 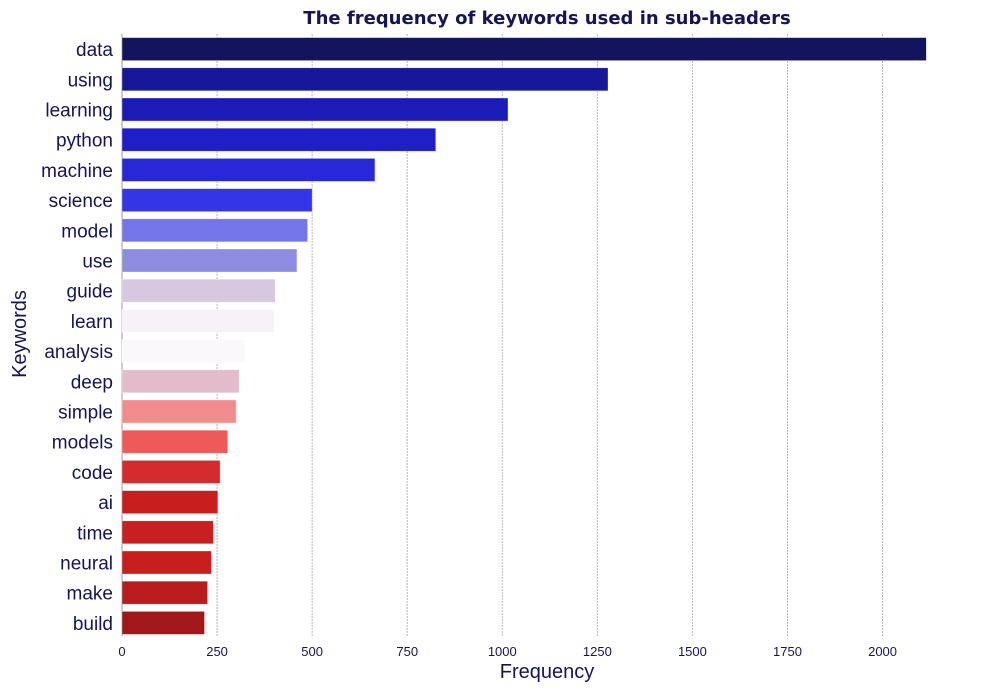 I want to click on x-tick-label: 2000, so click(x=882, y=651).